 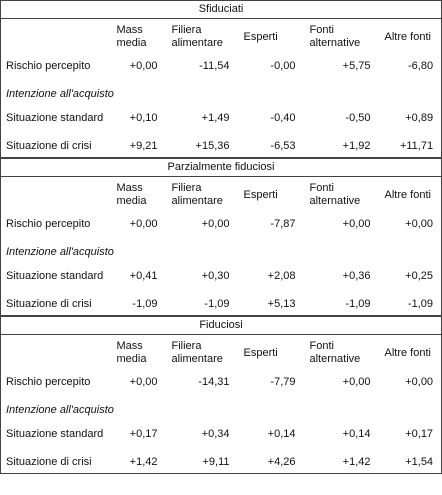 I want to click on title-row: Sfiduciati, so click(x=221, y=9).